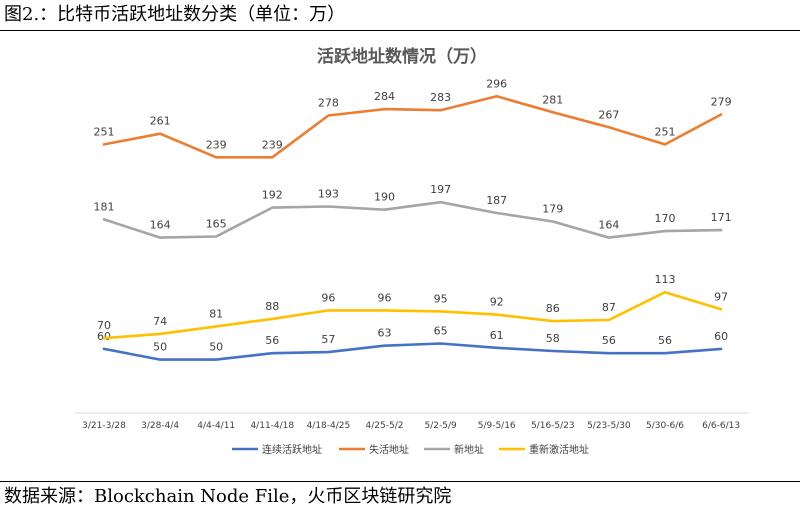  Describe the element at coordinates (272, 195) in the screenshot. I see `data-label-2-3: 192` at that location.